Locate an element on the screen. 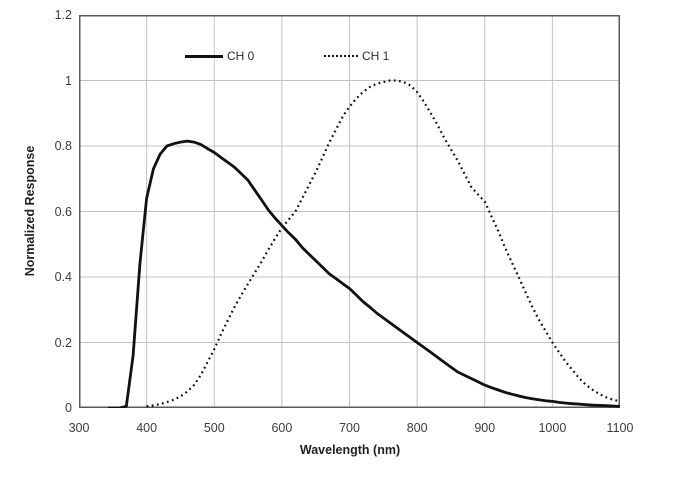 The height and width of the screenshot is (487, 674). y-axis-tick-label: 0.8 is located at coordinates (63, 146).